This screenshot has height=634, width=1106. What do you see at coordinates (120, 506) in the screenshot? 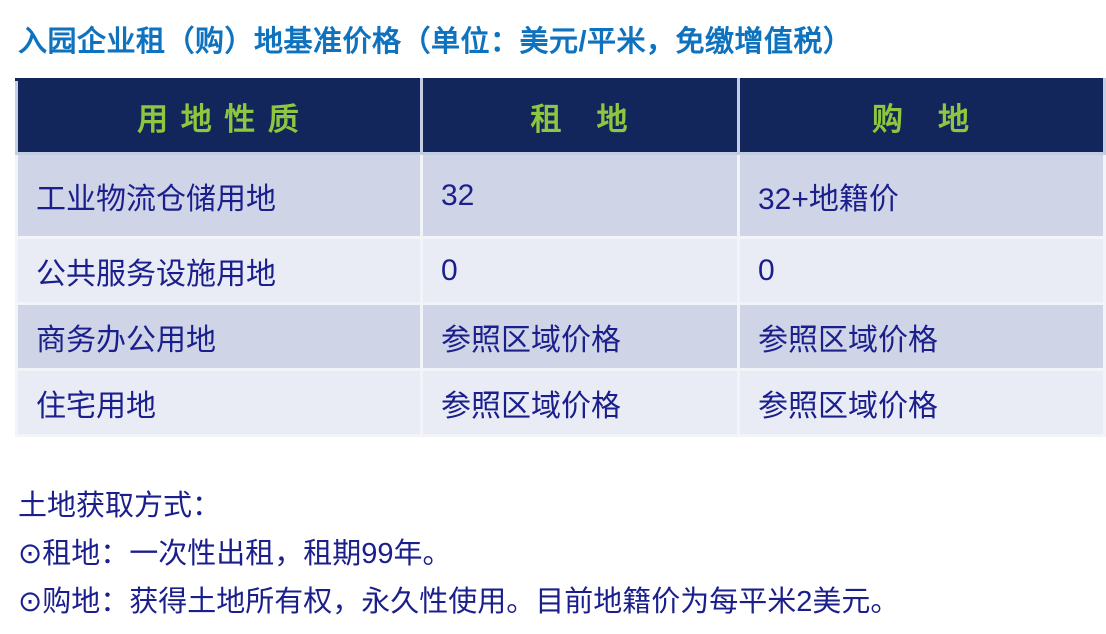
I see `notes-heading: 土地获取方式：` at bounding box center [120, 506].